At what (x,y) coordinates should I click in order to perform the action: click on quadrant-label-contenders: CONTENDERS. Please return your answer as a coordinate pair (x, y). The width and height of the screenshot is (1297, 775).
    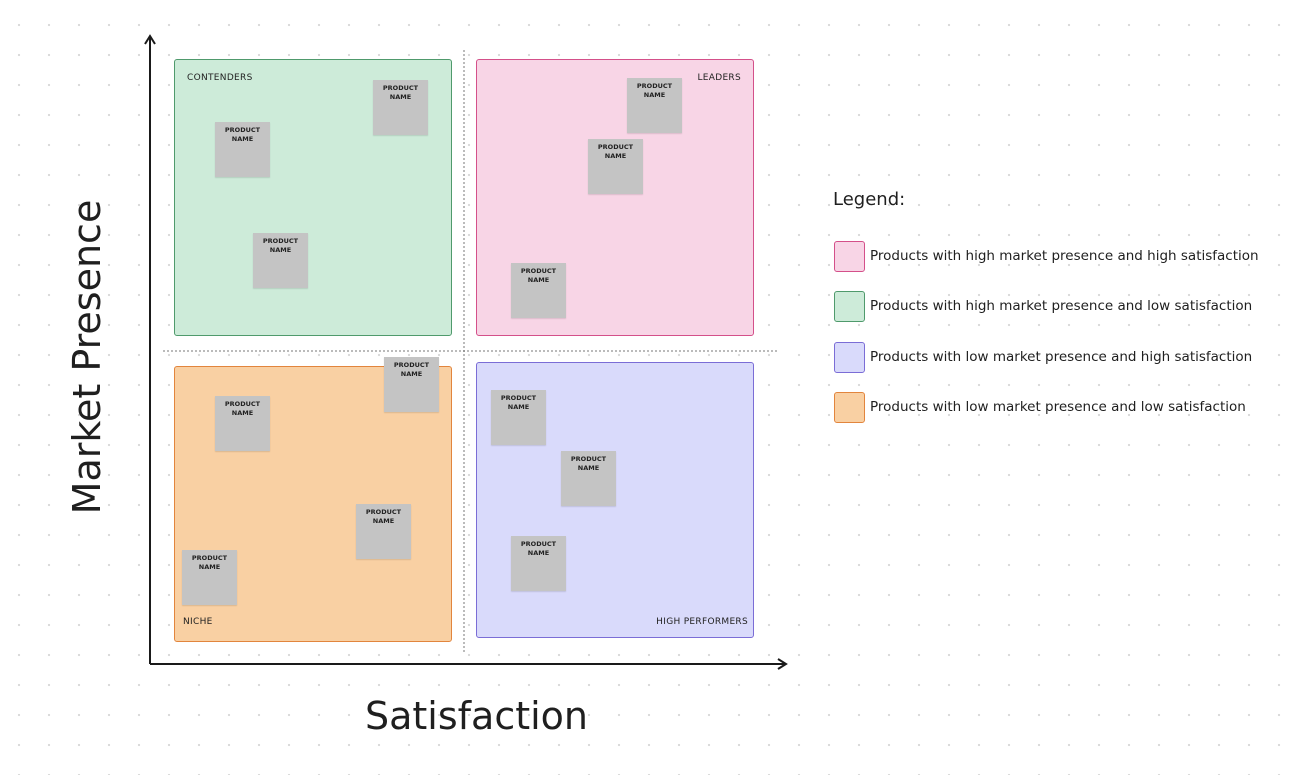
    Looking at the image, I should click on (220, 78).